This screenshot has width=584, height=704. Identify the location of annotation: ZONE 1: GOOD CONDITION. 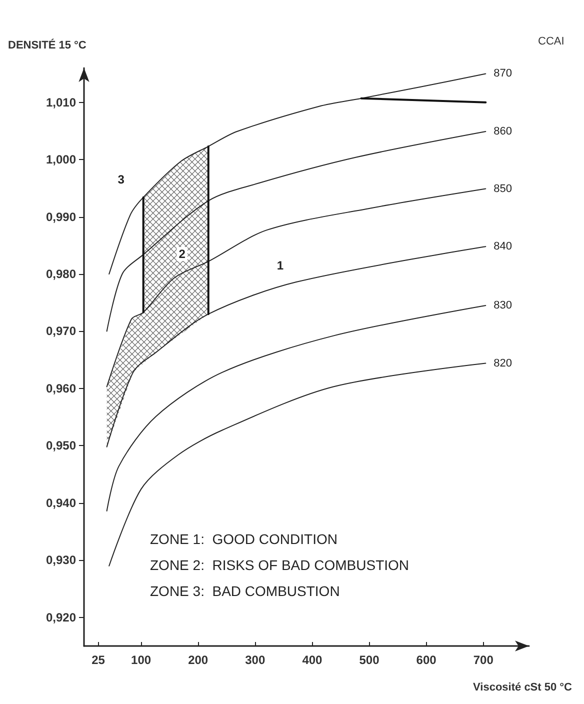
(244, 539).